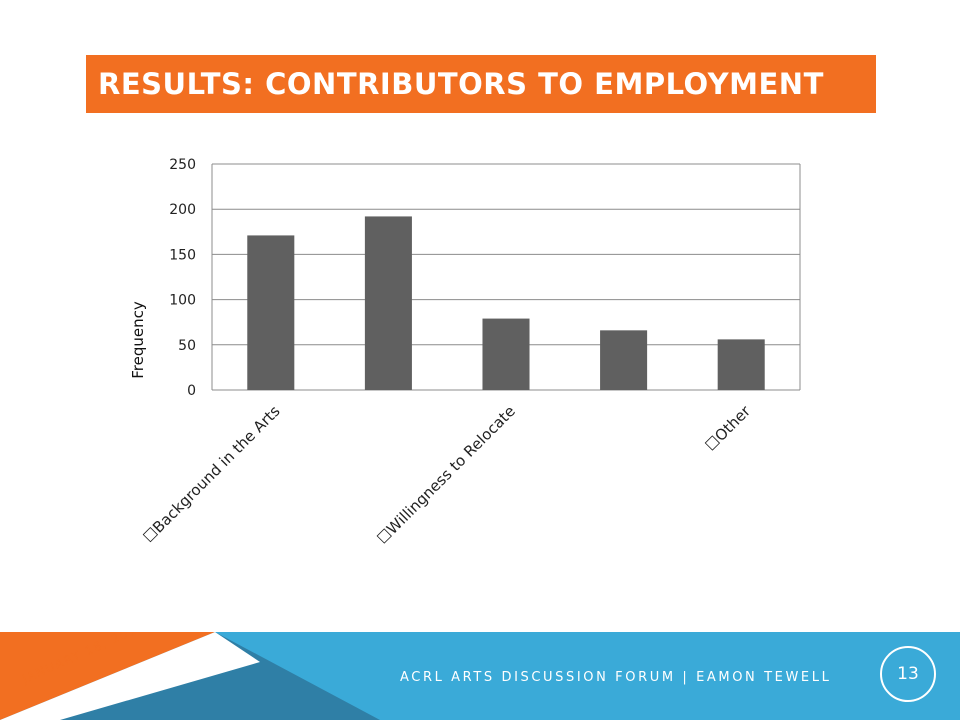 This screenshot has width=960, height=720. I want to click on y-tick-label: 0, so click(191, 391).